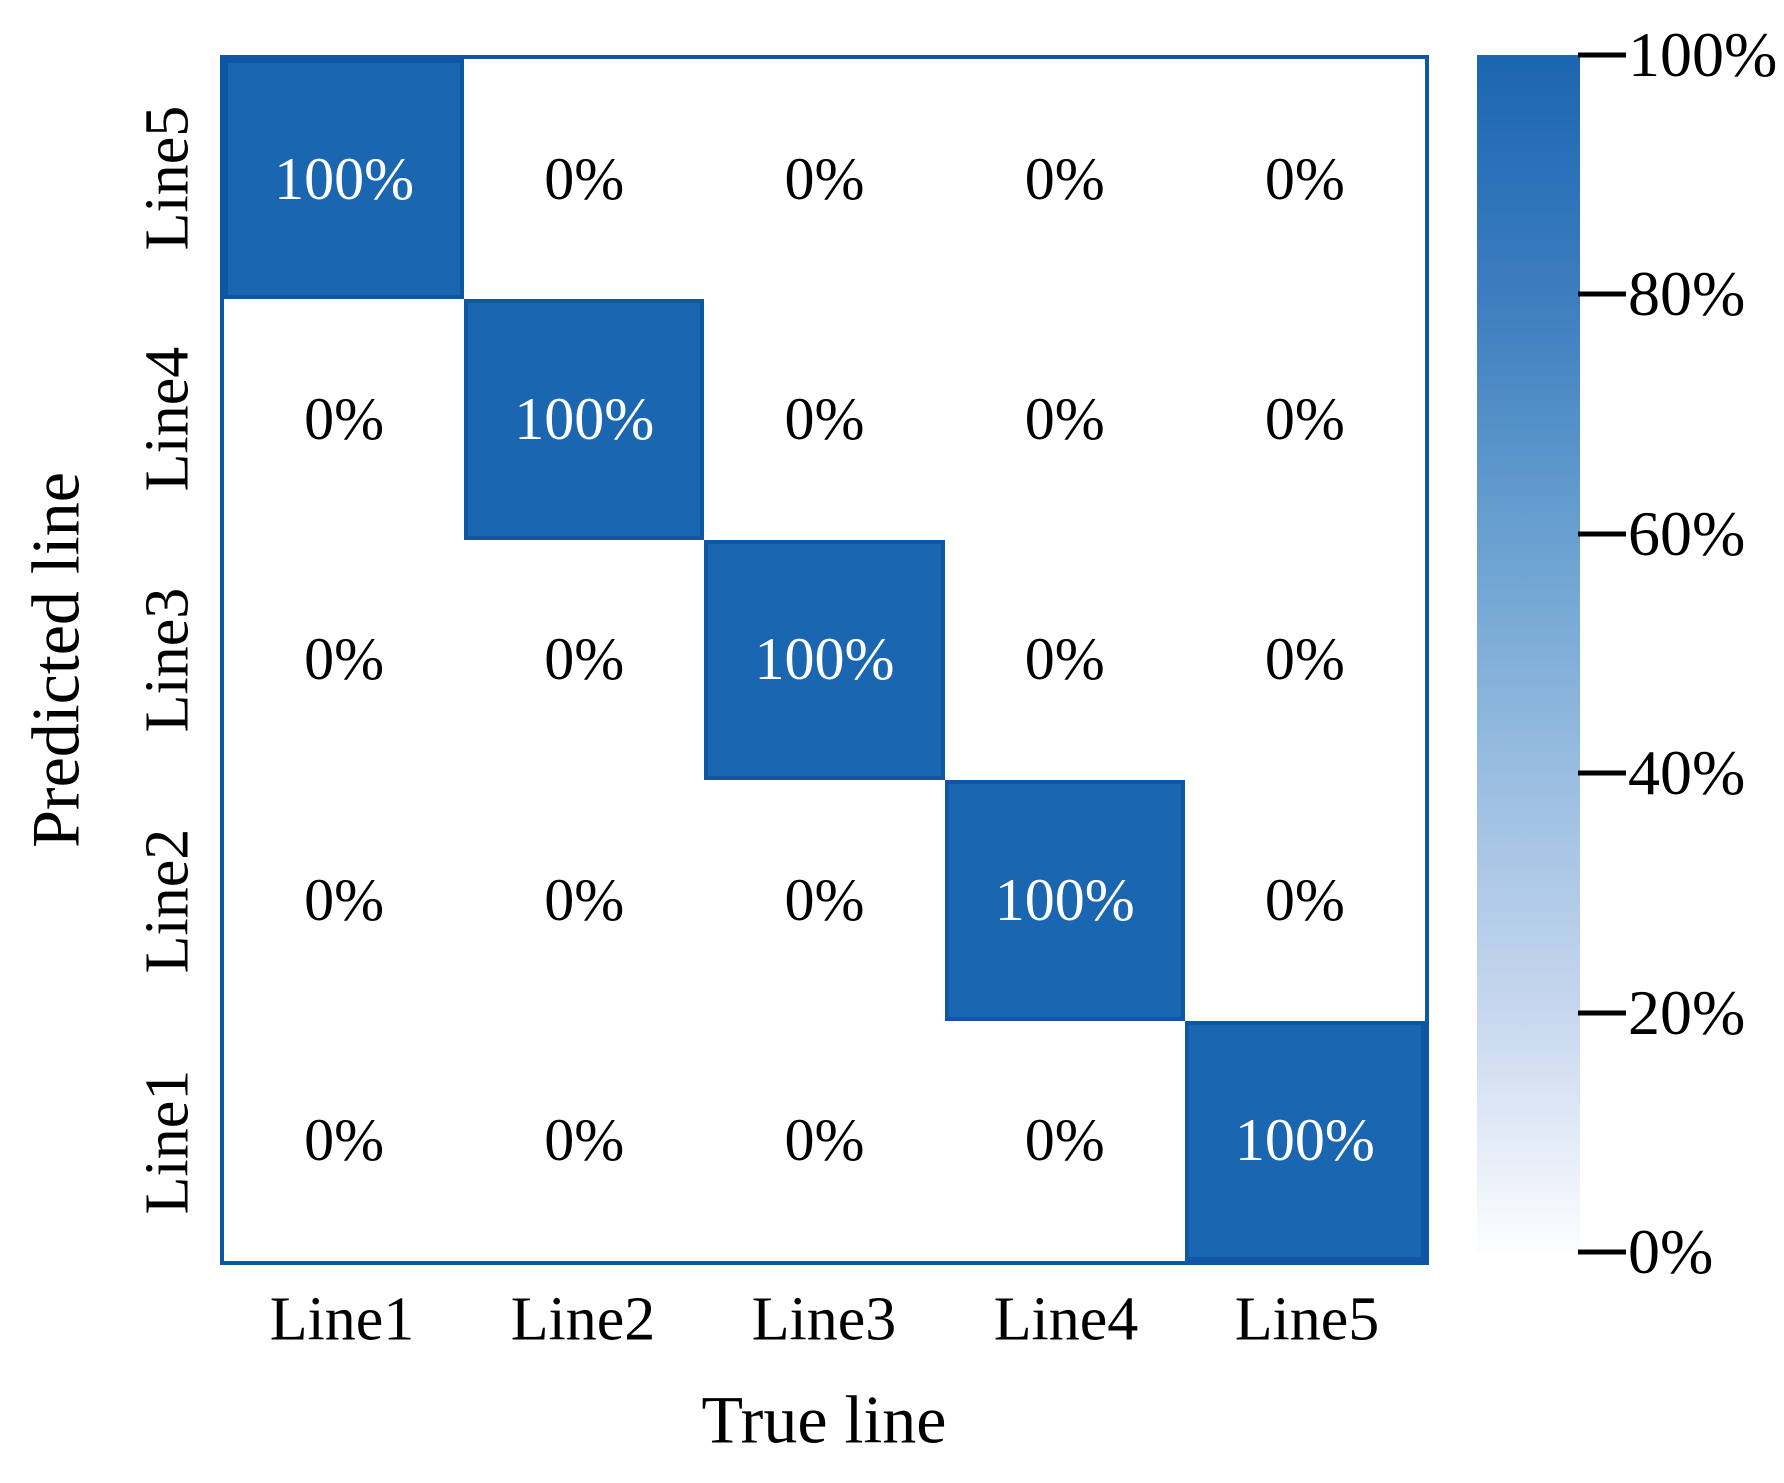 This screenshot has height=1483, width=1784. I want to click on colorbar-tick-label: 60%, so click(1687, 533).